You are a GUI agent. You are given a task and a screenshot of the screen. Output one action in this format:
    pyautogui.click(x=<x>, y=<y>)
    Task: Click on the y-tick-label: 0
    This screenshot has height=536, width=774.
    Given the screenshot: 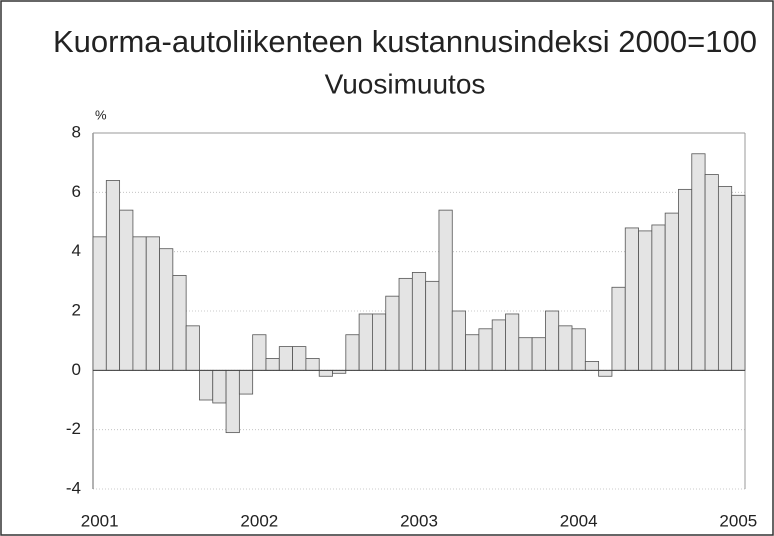 What is the action you would take?
    pyautogui.click(x=76, y=369)
    